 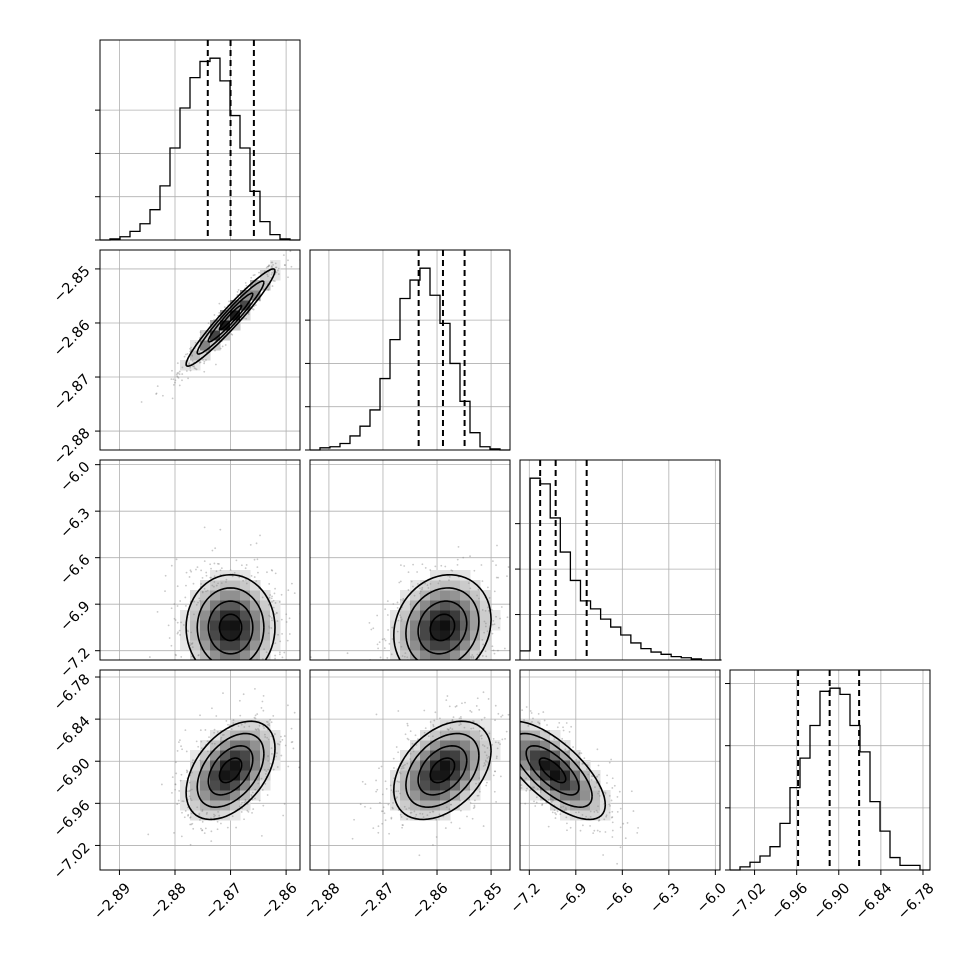 I want to click on x-tick-label: −2.86, so click(x=430, y=901).